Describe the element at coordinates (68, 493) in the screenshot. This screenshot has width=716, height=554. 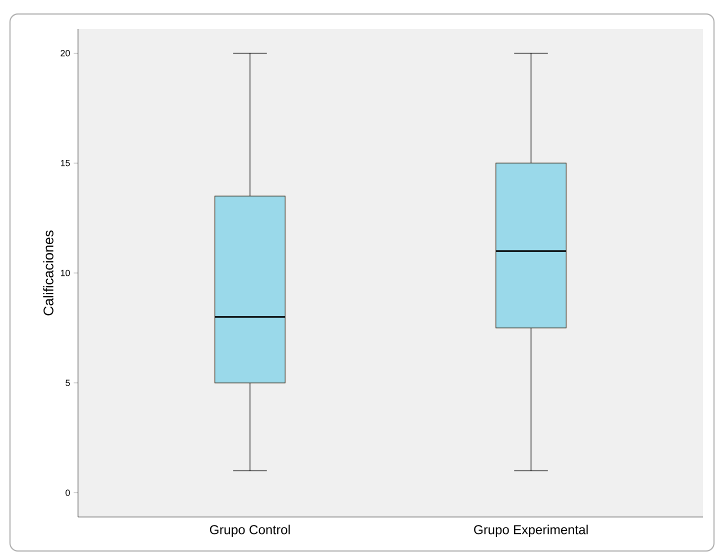
I see `y-tick-label: 0` at that location.